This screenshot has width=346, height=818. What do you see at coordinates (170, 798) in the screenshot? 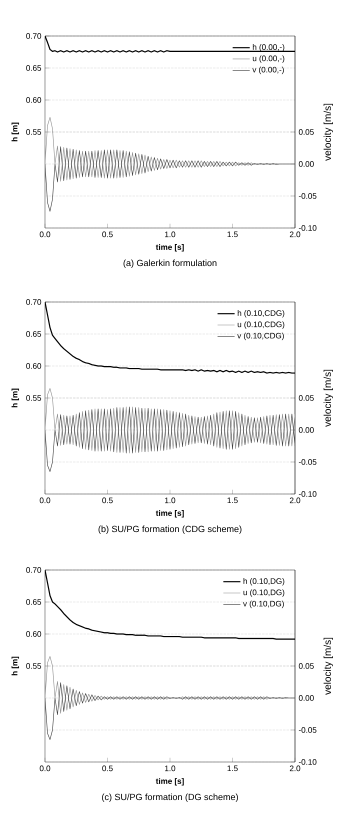
I see `text: (c) SU/PG formation (DG scheme)` at bounding box center [170, 798].